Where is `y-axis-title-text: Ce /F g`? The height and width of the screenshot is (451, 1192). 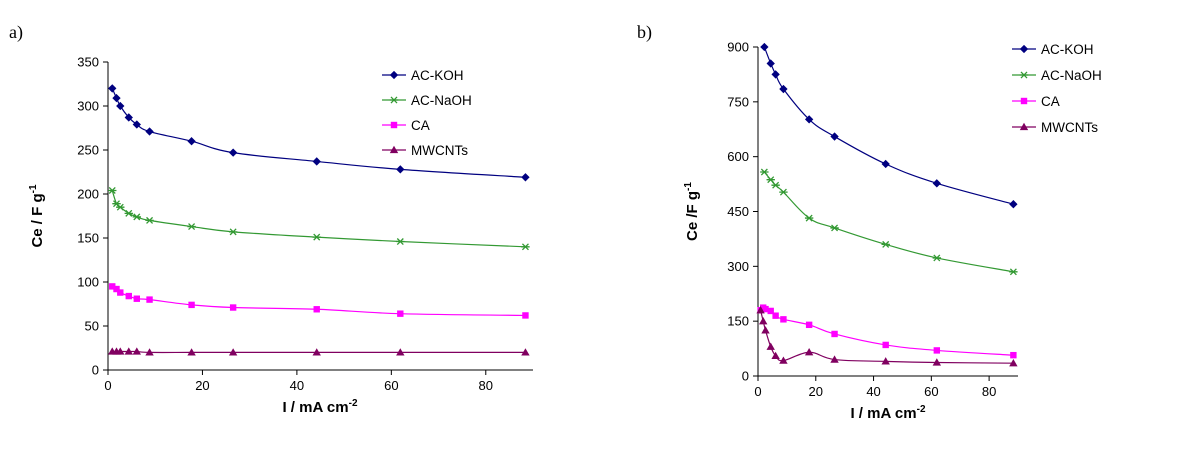
y-axis-title-text: Ce /F g is located at coordinates (692, 216).